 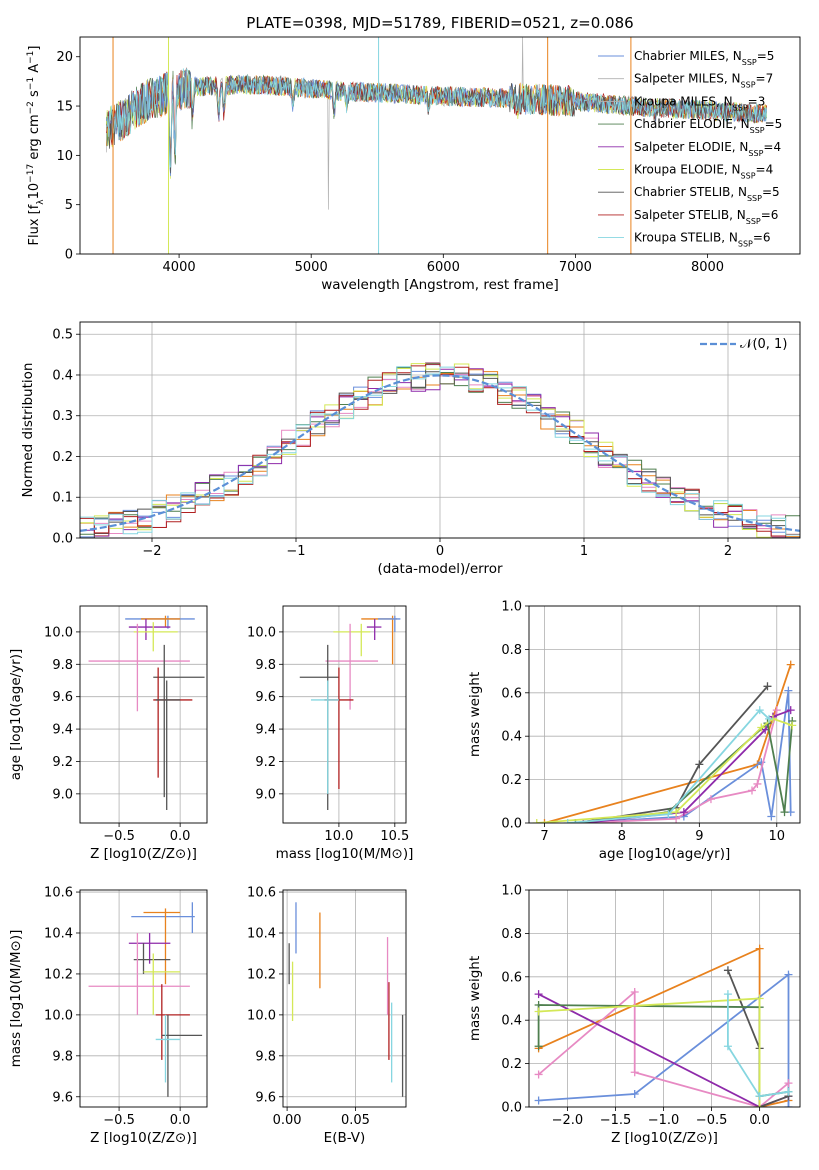 I want to click on legend-label: Kroupa MILES, N, so click(x=683, y=101).